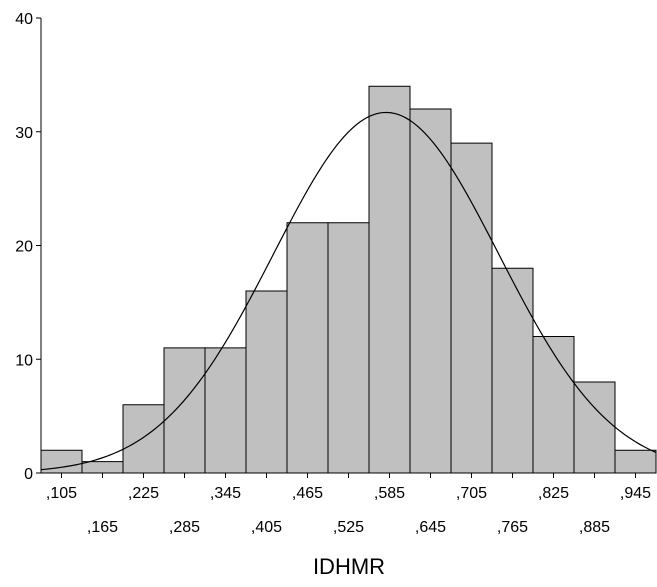 The height and width of the screenshot is (587, 657). Describe the element at coordinates (143, 493) in the screenshot. I see `x-tick-label: ,225` at that location.